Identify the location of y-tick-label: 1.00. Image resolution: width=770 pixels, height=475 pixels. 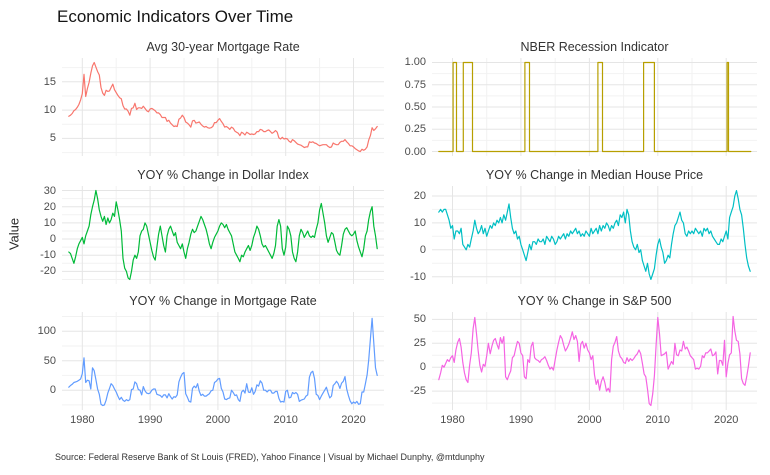
(415, 62).